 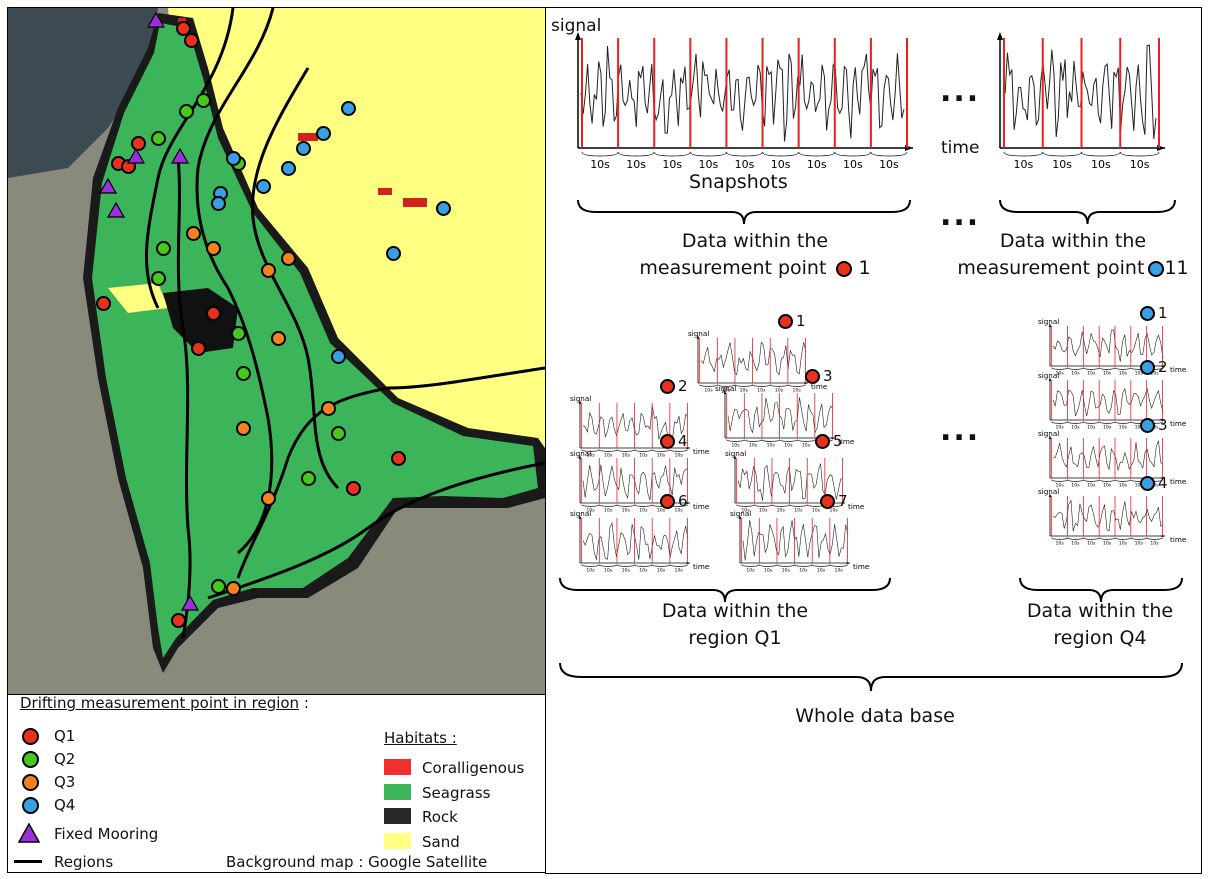 I want to click on q4-plot-3-signal, so click(x=1108, y=455).